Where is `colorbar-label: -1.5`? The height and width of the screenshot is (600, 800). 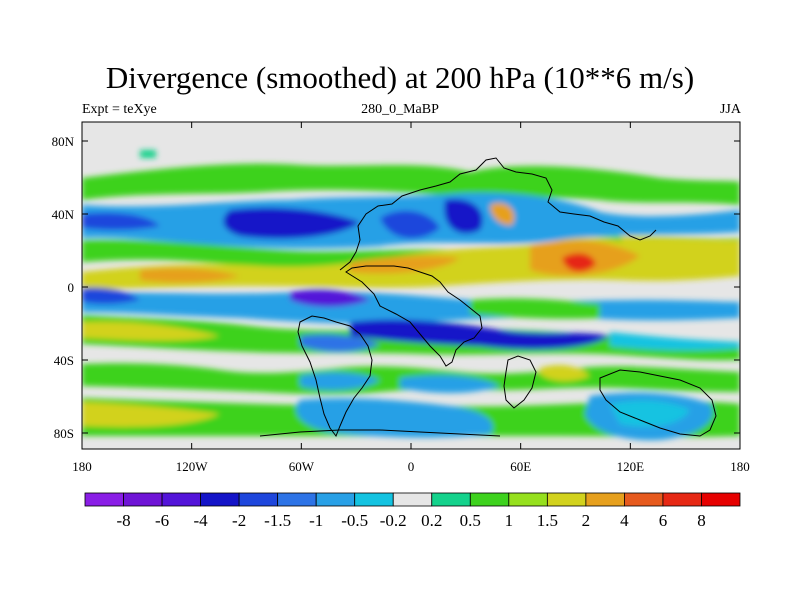
colorbar-label: -1.5 is located at coordinates (277, 520).